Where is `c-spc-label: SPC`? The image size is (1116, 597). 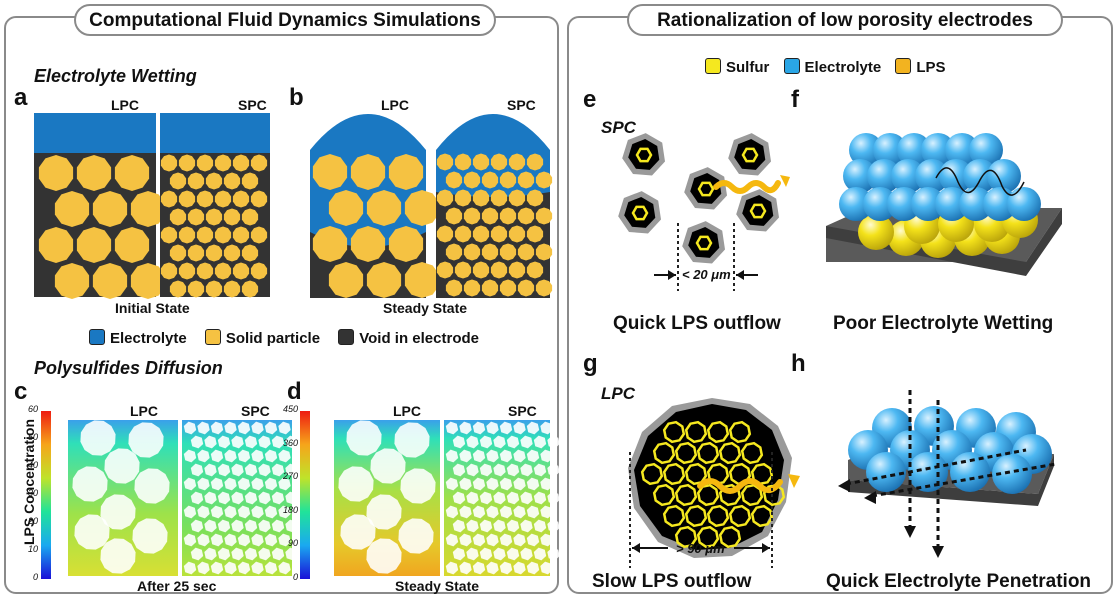 c-spc-label: SPC is located at coordinates (255, 411).